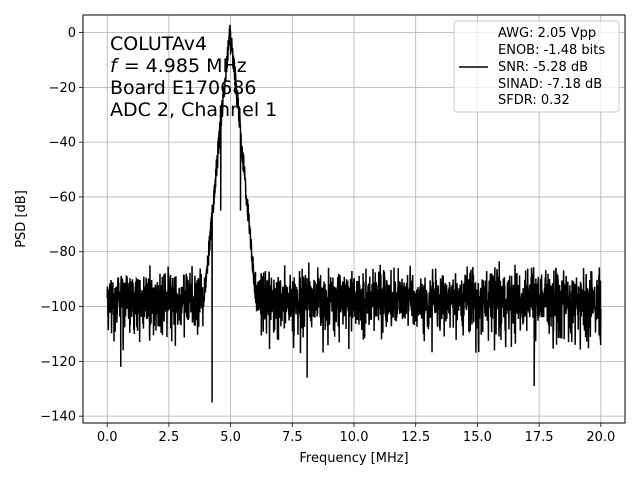  Describe the element at coordinates (62, 252) in the screenshot. I see `y-tick-label: −80` at that location.